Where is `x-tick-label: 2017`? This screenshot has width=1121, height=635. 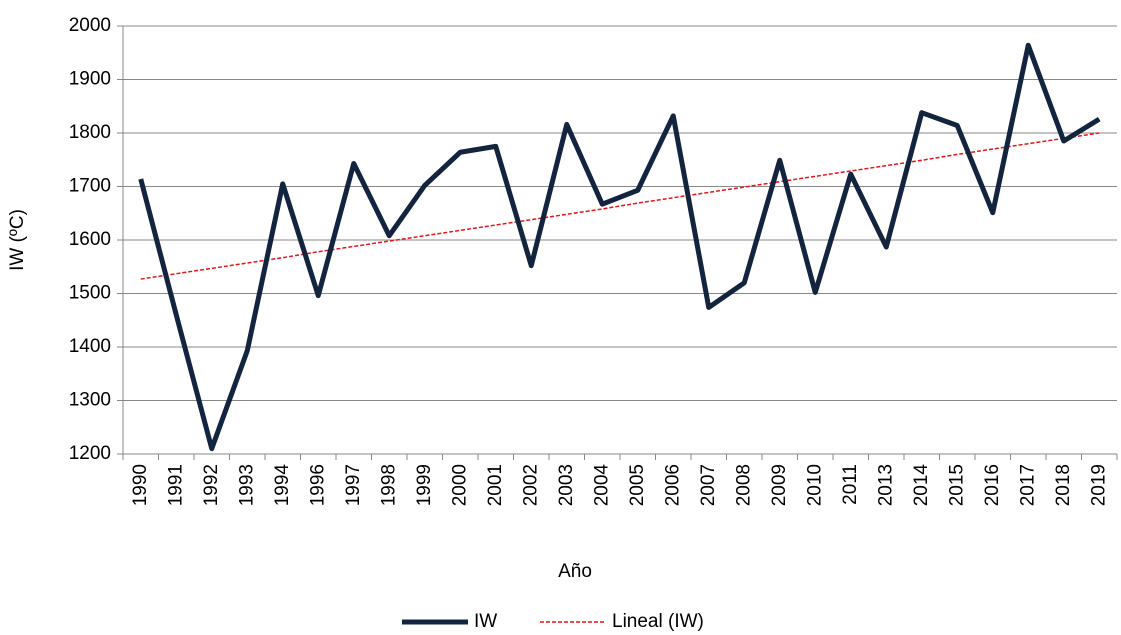
x-tick-label: 2017 is located at coordinates (1027, 485).